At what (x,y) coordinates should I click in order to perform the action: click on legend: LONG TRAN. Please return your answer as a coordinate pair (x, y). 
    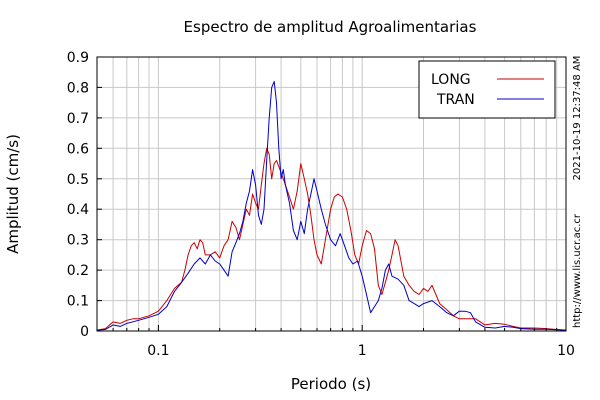
    Looking at the image, I should click on (487, 89).